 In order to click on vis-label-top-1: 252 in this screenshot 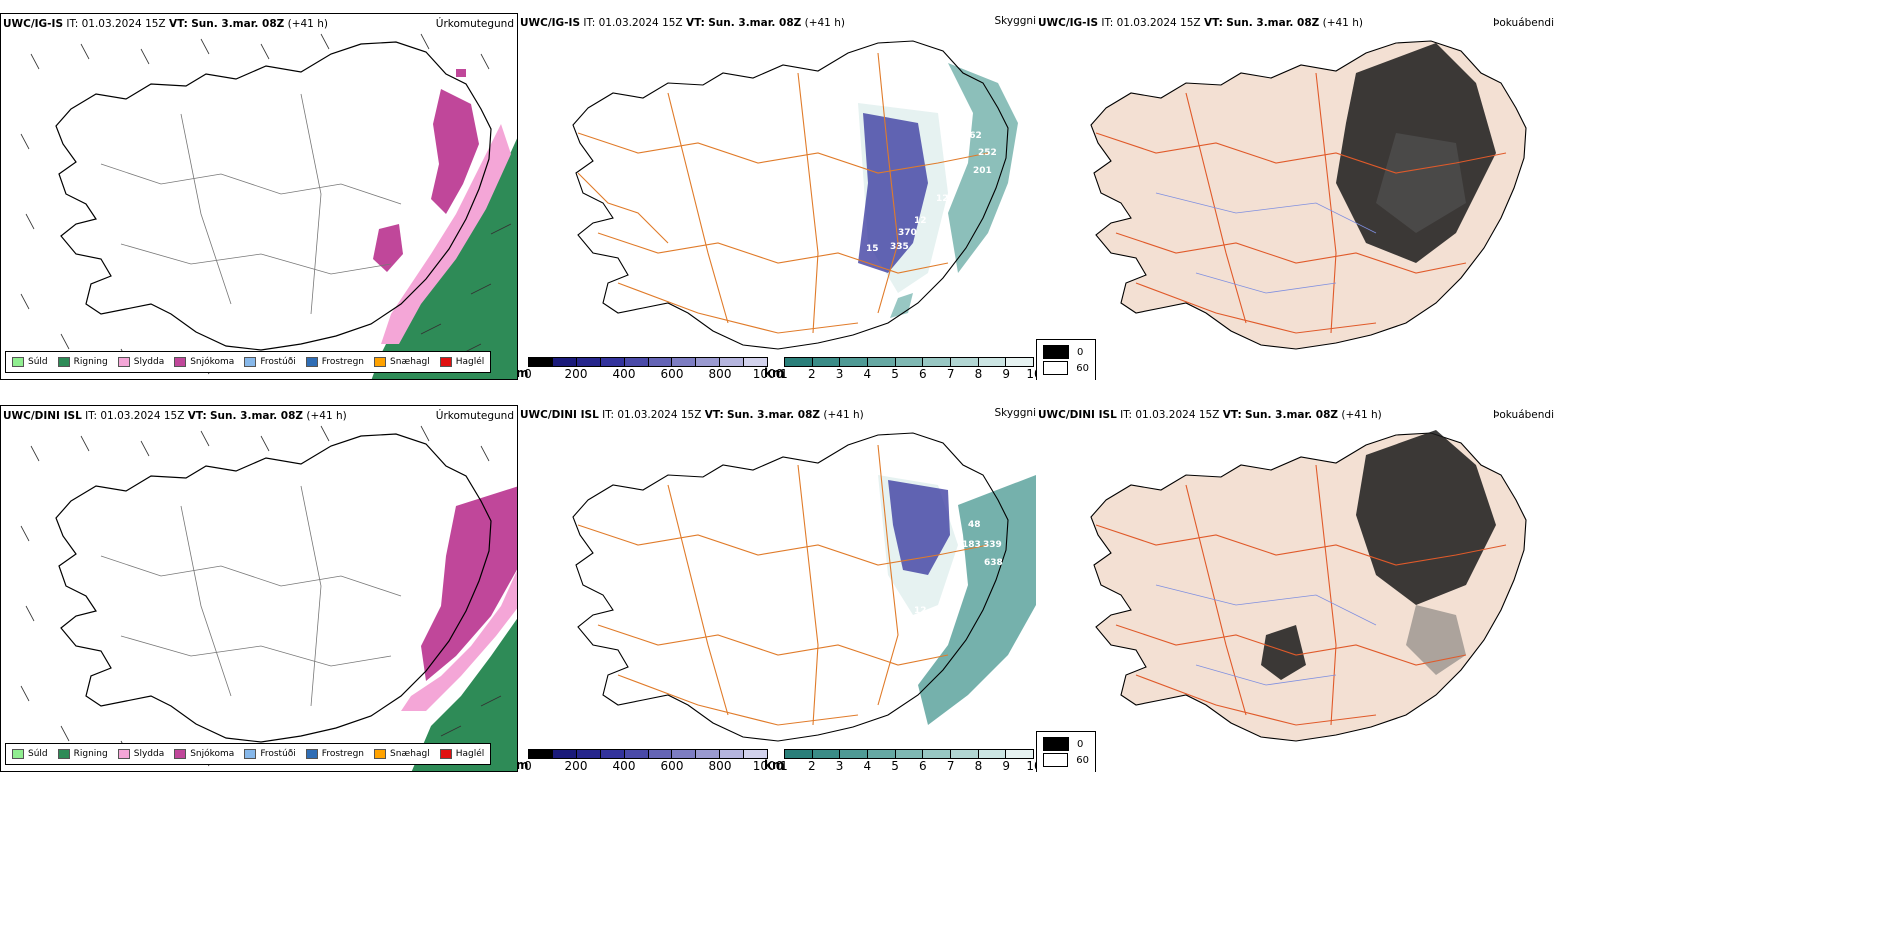, I will do `click(987, 153)`.